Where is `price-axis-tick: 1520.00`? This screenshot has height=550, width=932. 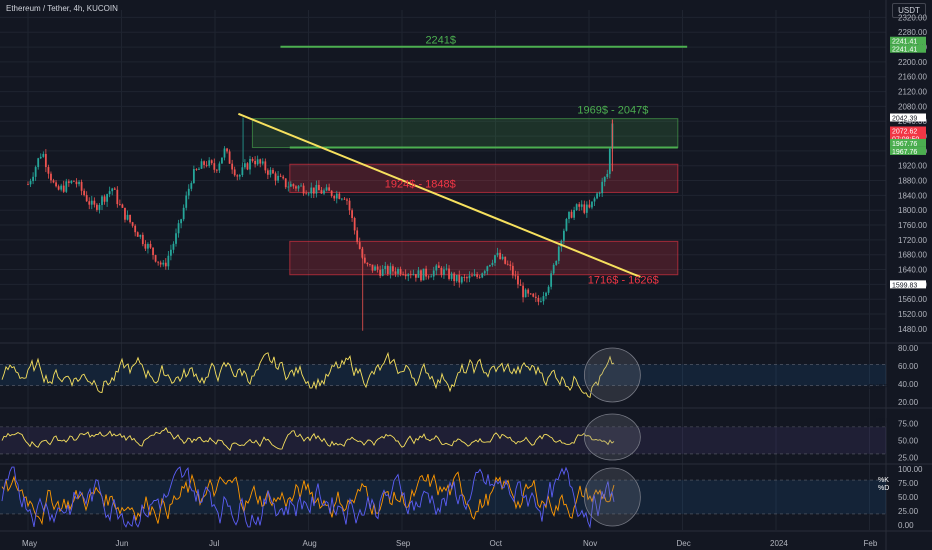 price-axis-tick: 1520.00 is located at coordinates (912, 314).